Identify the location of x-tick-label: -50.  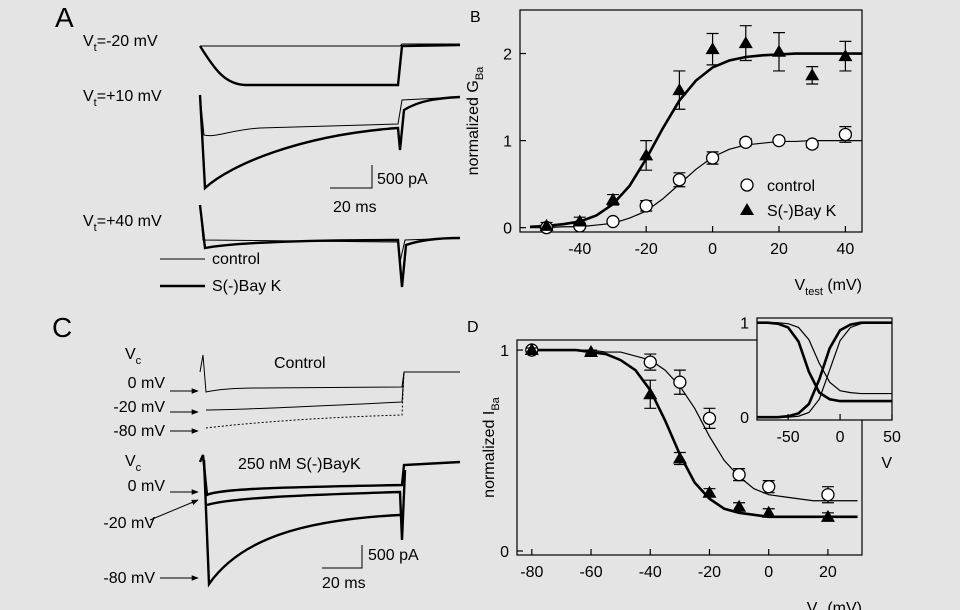
(788, 437).